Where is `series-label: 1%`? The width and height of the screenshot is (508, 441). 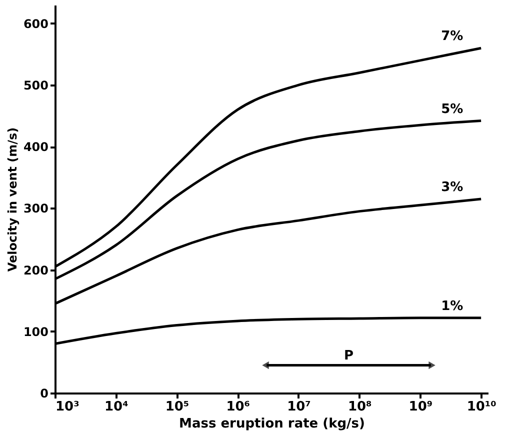 series-label: 1% is located at coordinates (452, 306).